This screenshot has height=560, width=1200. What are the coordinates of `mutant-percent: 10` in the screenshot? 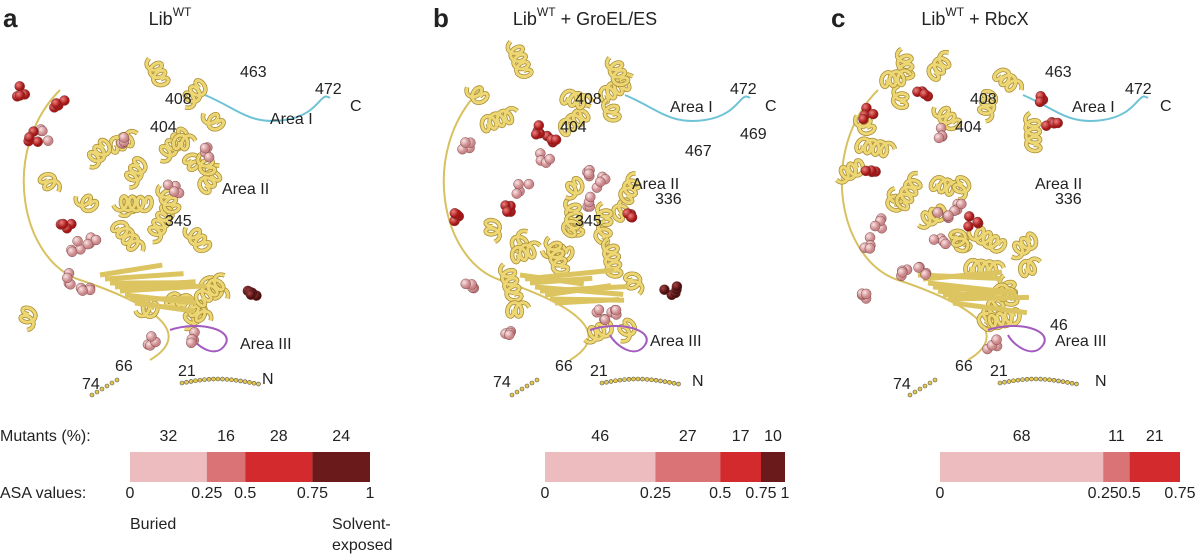 It's located at (773, 436).